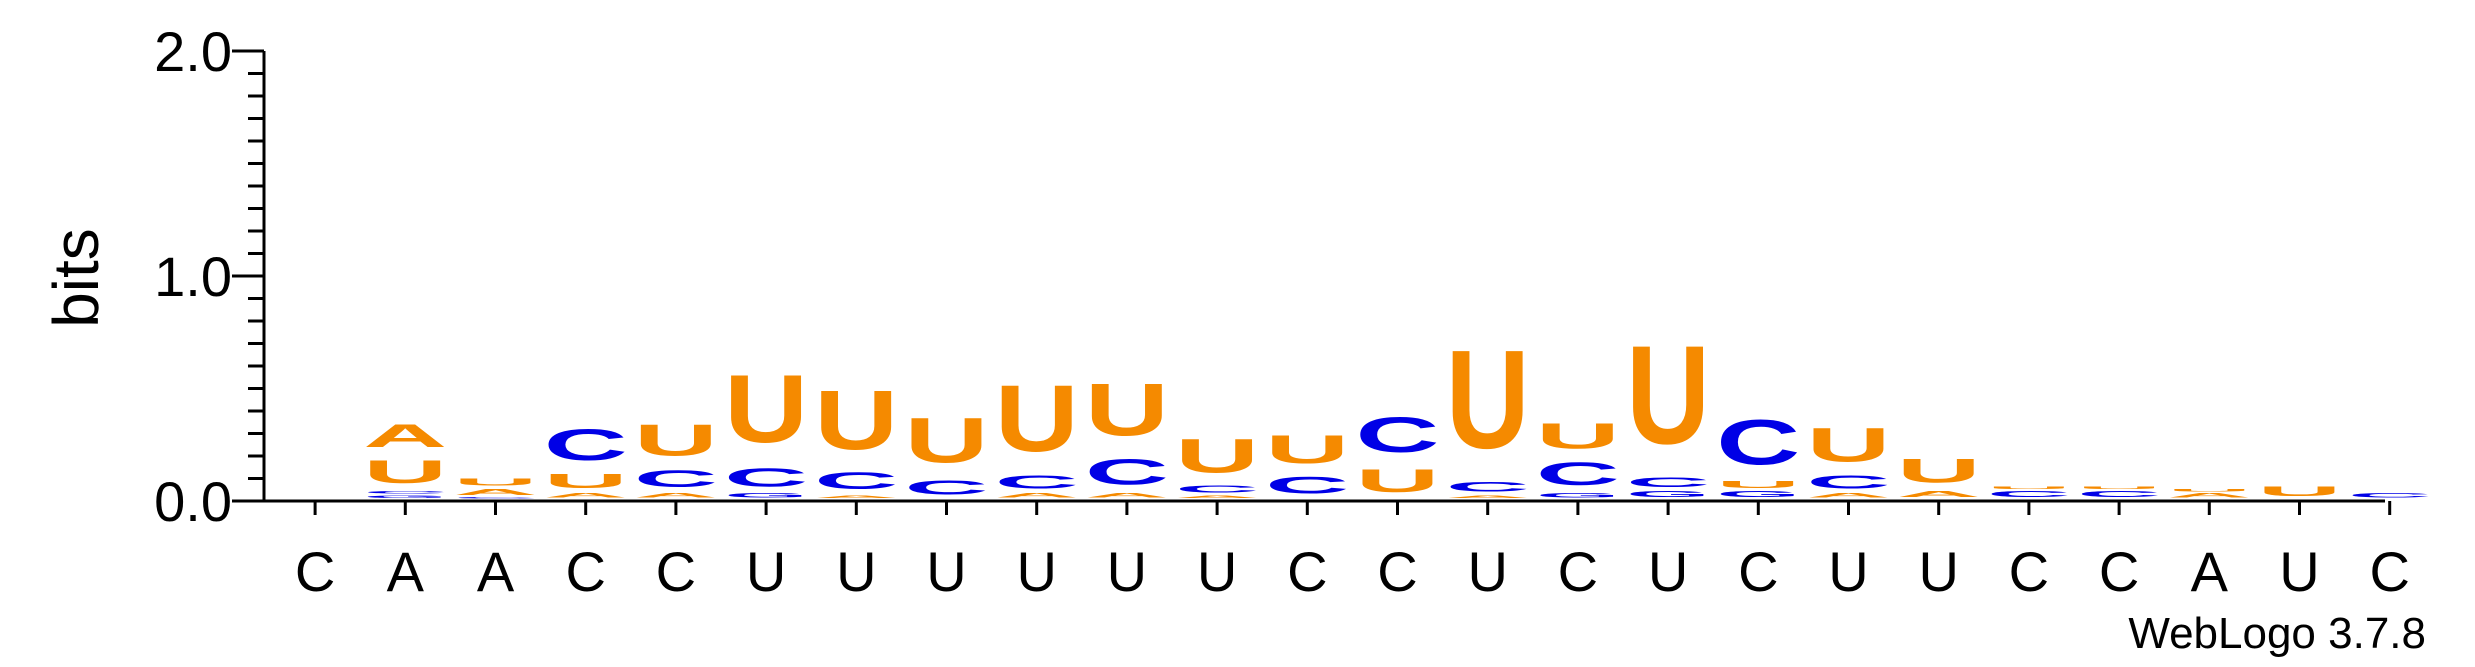  Describe the element at coordinates (1352, 508) in the screenshot. I see `x-ticks` at that location.